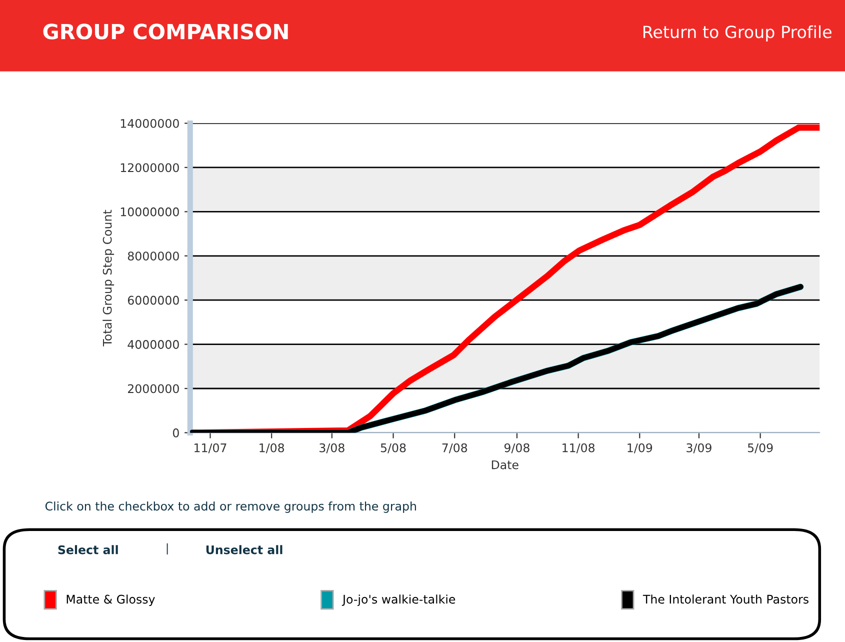 The height and width of the screenshot is (642, 845). What do you see at coordinates (640, 448) in the screenshot?
I see `x-tick-label: 1/09` at bounding box center [640, 448].